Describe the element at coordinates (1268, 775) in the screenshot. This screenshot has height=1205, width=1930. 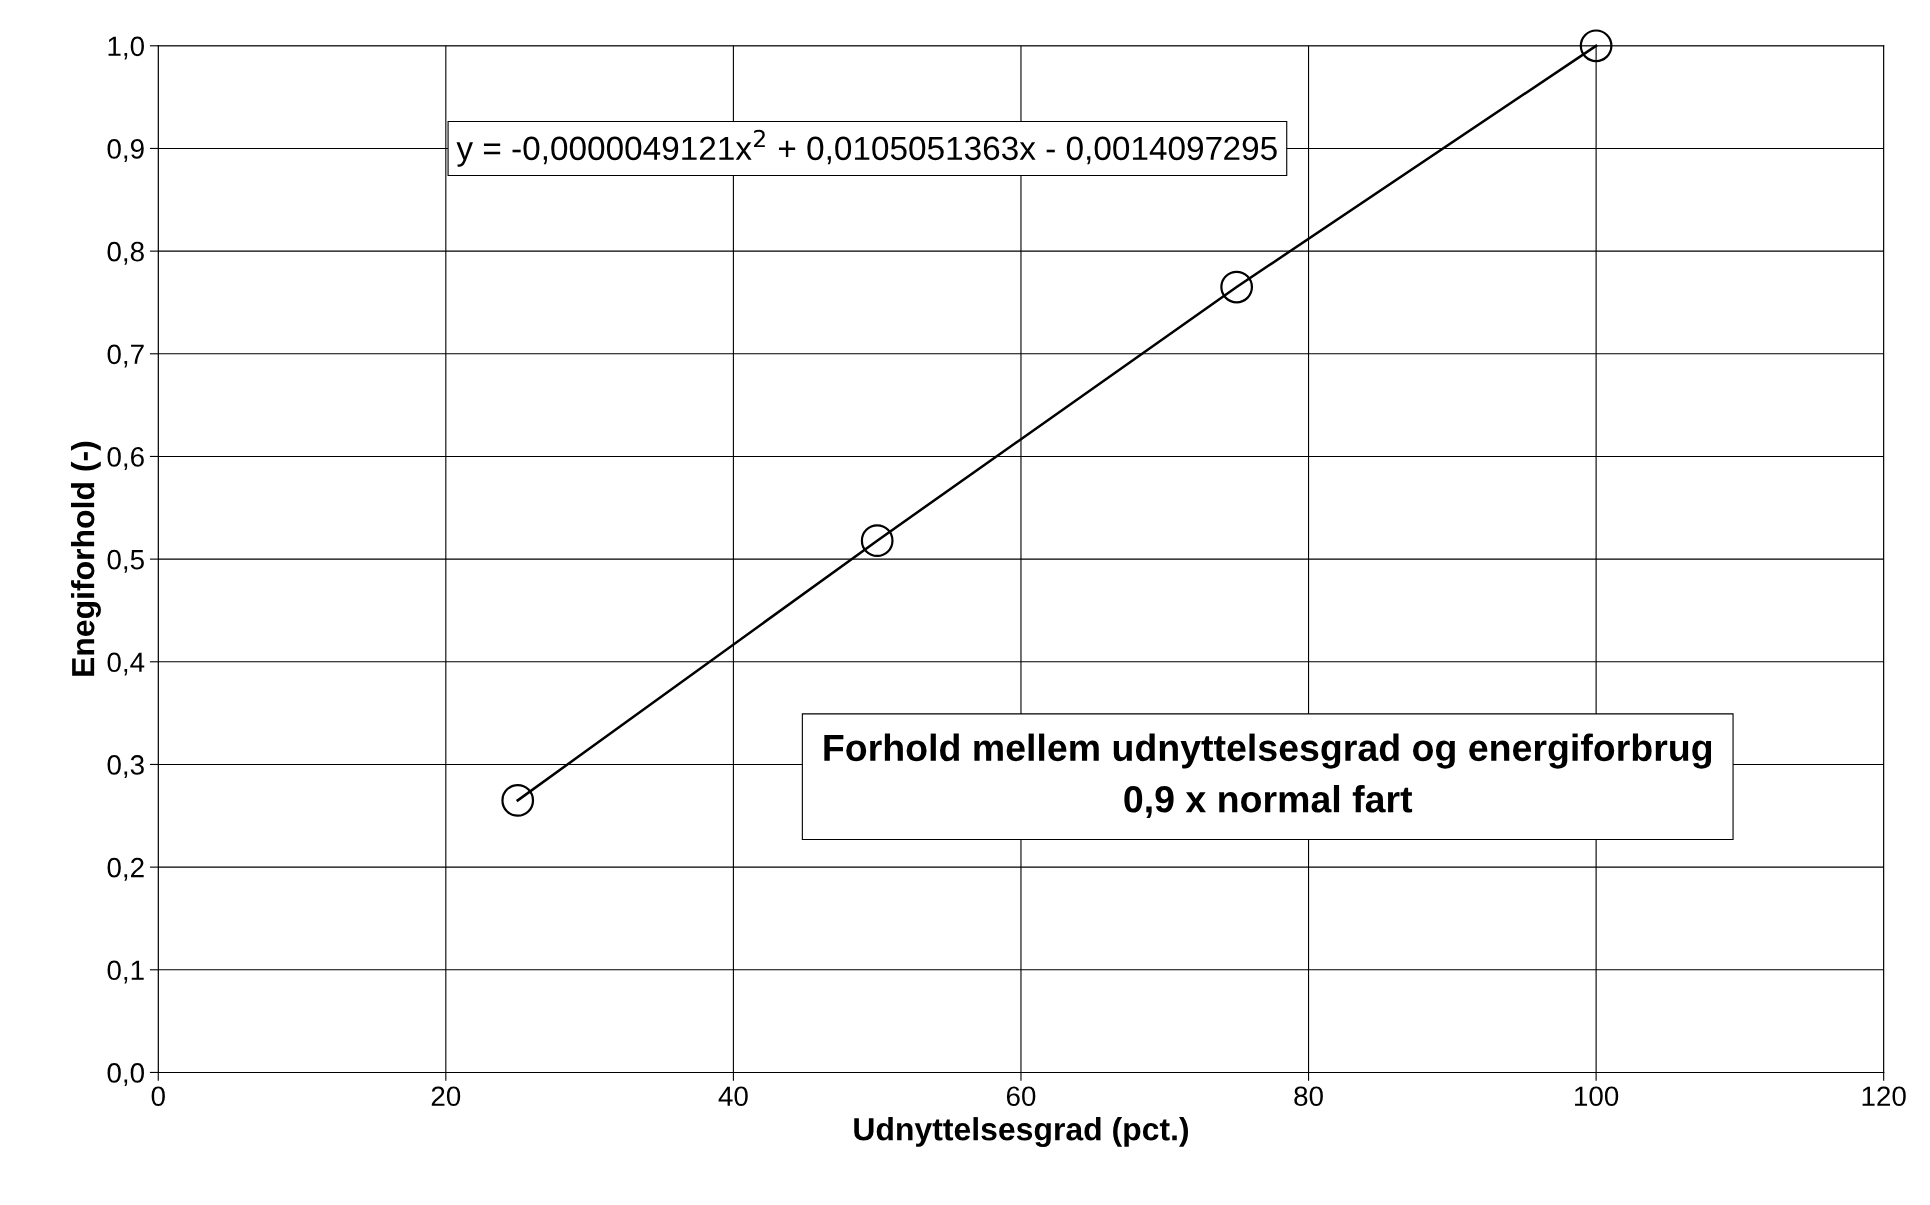
I see `text: Forhold mellem udnyttelsesgrad og energiforbrug 0,9 x normal fart` at that location.